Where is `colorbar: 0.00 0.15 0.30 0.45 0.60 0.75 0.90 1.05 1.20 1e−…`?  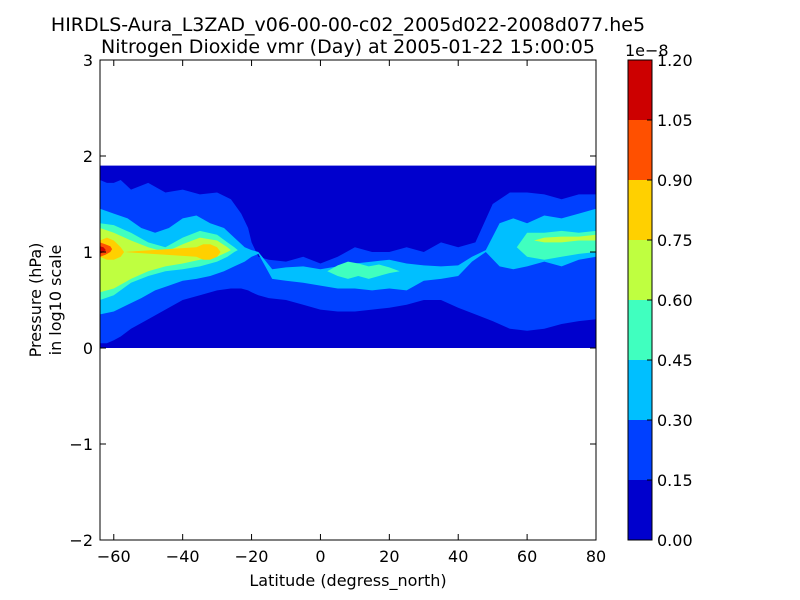 colorbar: 0.00 0.15 0.30 0.45 0.60 0.75 0.90 1.05 1.20 1e−… is located at coordinates (659, 295).